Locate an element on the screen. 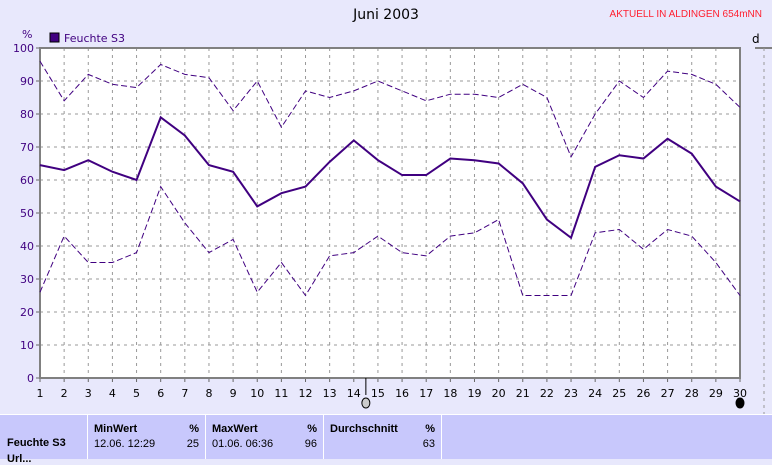 The width and height of the screenshot is (772, 465). max-value: 96 is located at coordinates (311, 444).